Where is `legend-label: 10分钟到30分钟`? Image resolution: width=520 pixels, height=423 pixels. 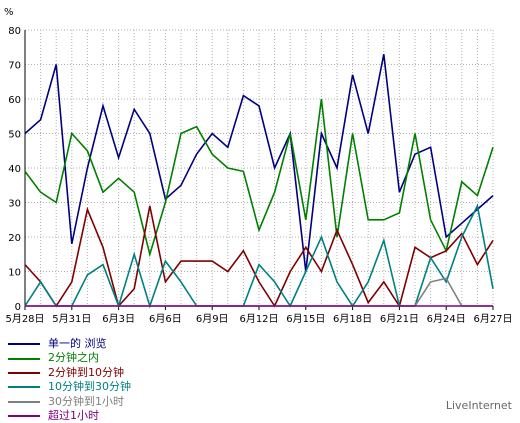 legend-label: 10分钟到30分钟 is located at coordinates (89, 387).